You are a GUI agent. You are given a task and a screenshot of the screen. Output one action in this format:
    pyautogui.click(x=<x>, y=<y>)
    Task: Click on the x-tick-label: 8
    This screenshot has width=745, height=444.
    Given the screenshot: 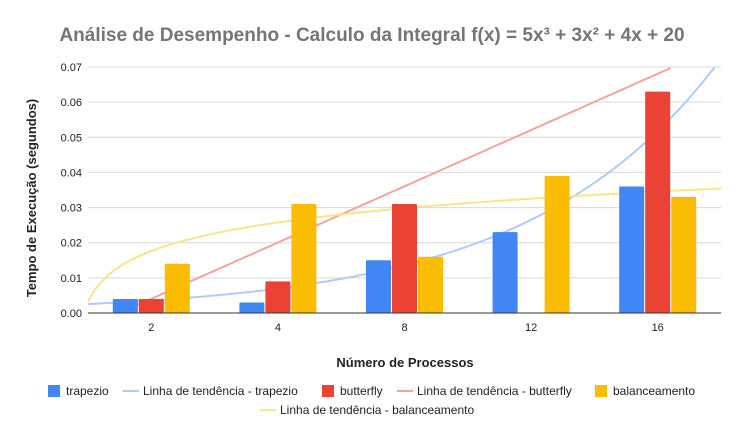 What is the action you would take?
    pyautogui.click(x=404, y=328)
    